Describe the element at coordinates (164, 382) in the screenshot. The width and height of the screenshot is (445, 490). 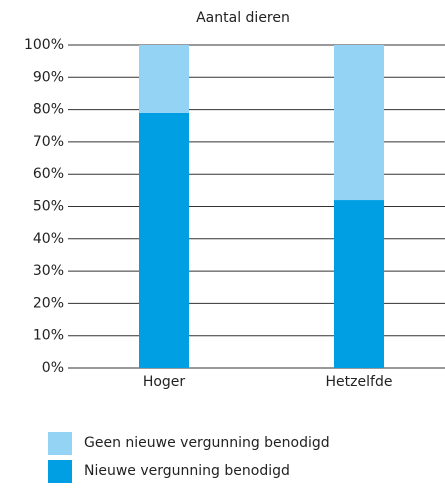
I see `x-tick-label: Hoger` at that location.